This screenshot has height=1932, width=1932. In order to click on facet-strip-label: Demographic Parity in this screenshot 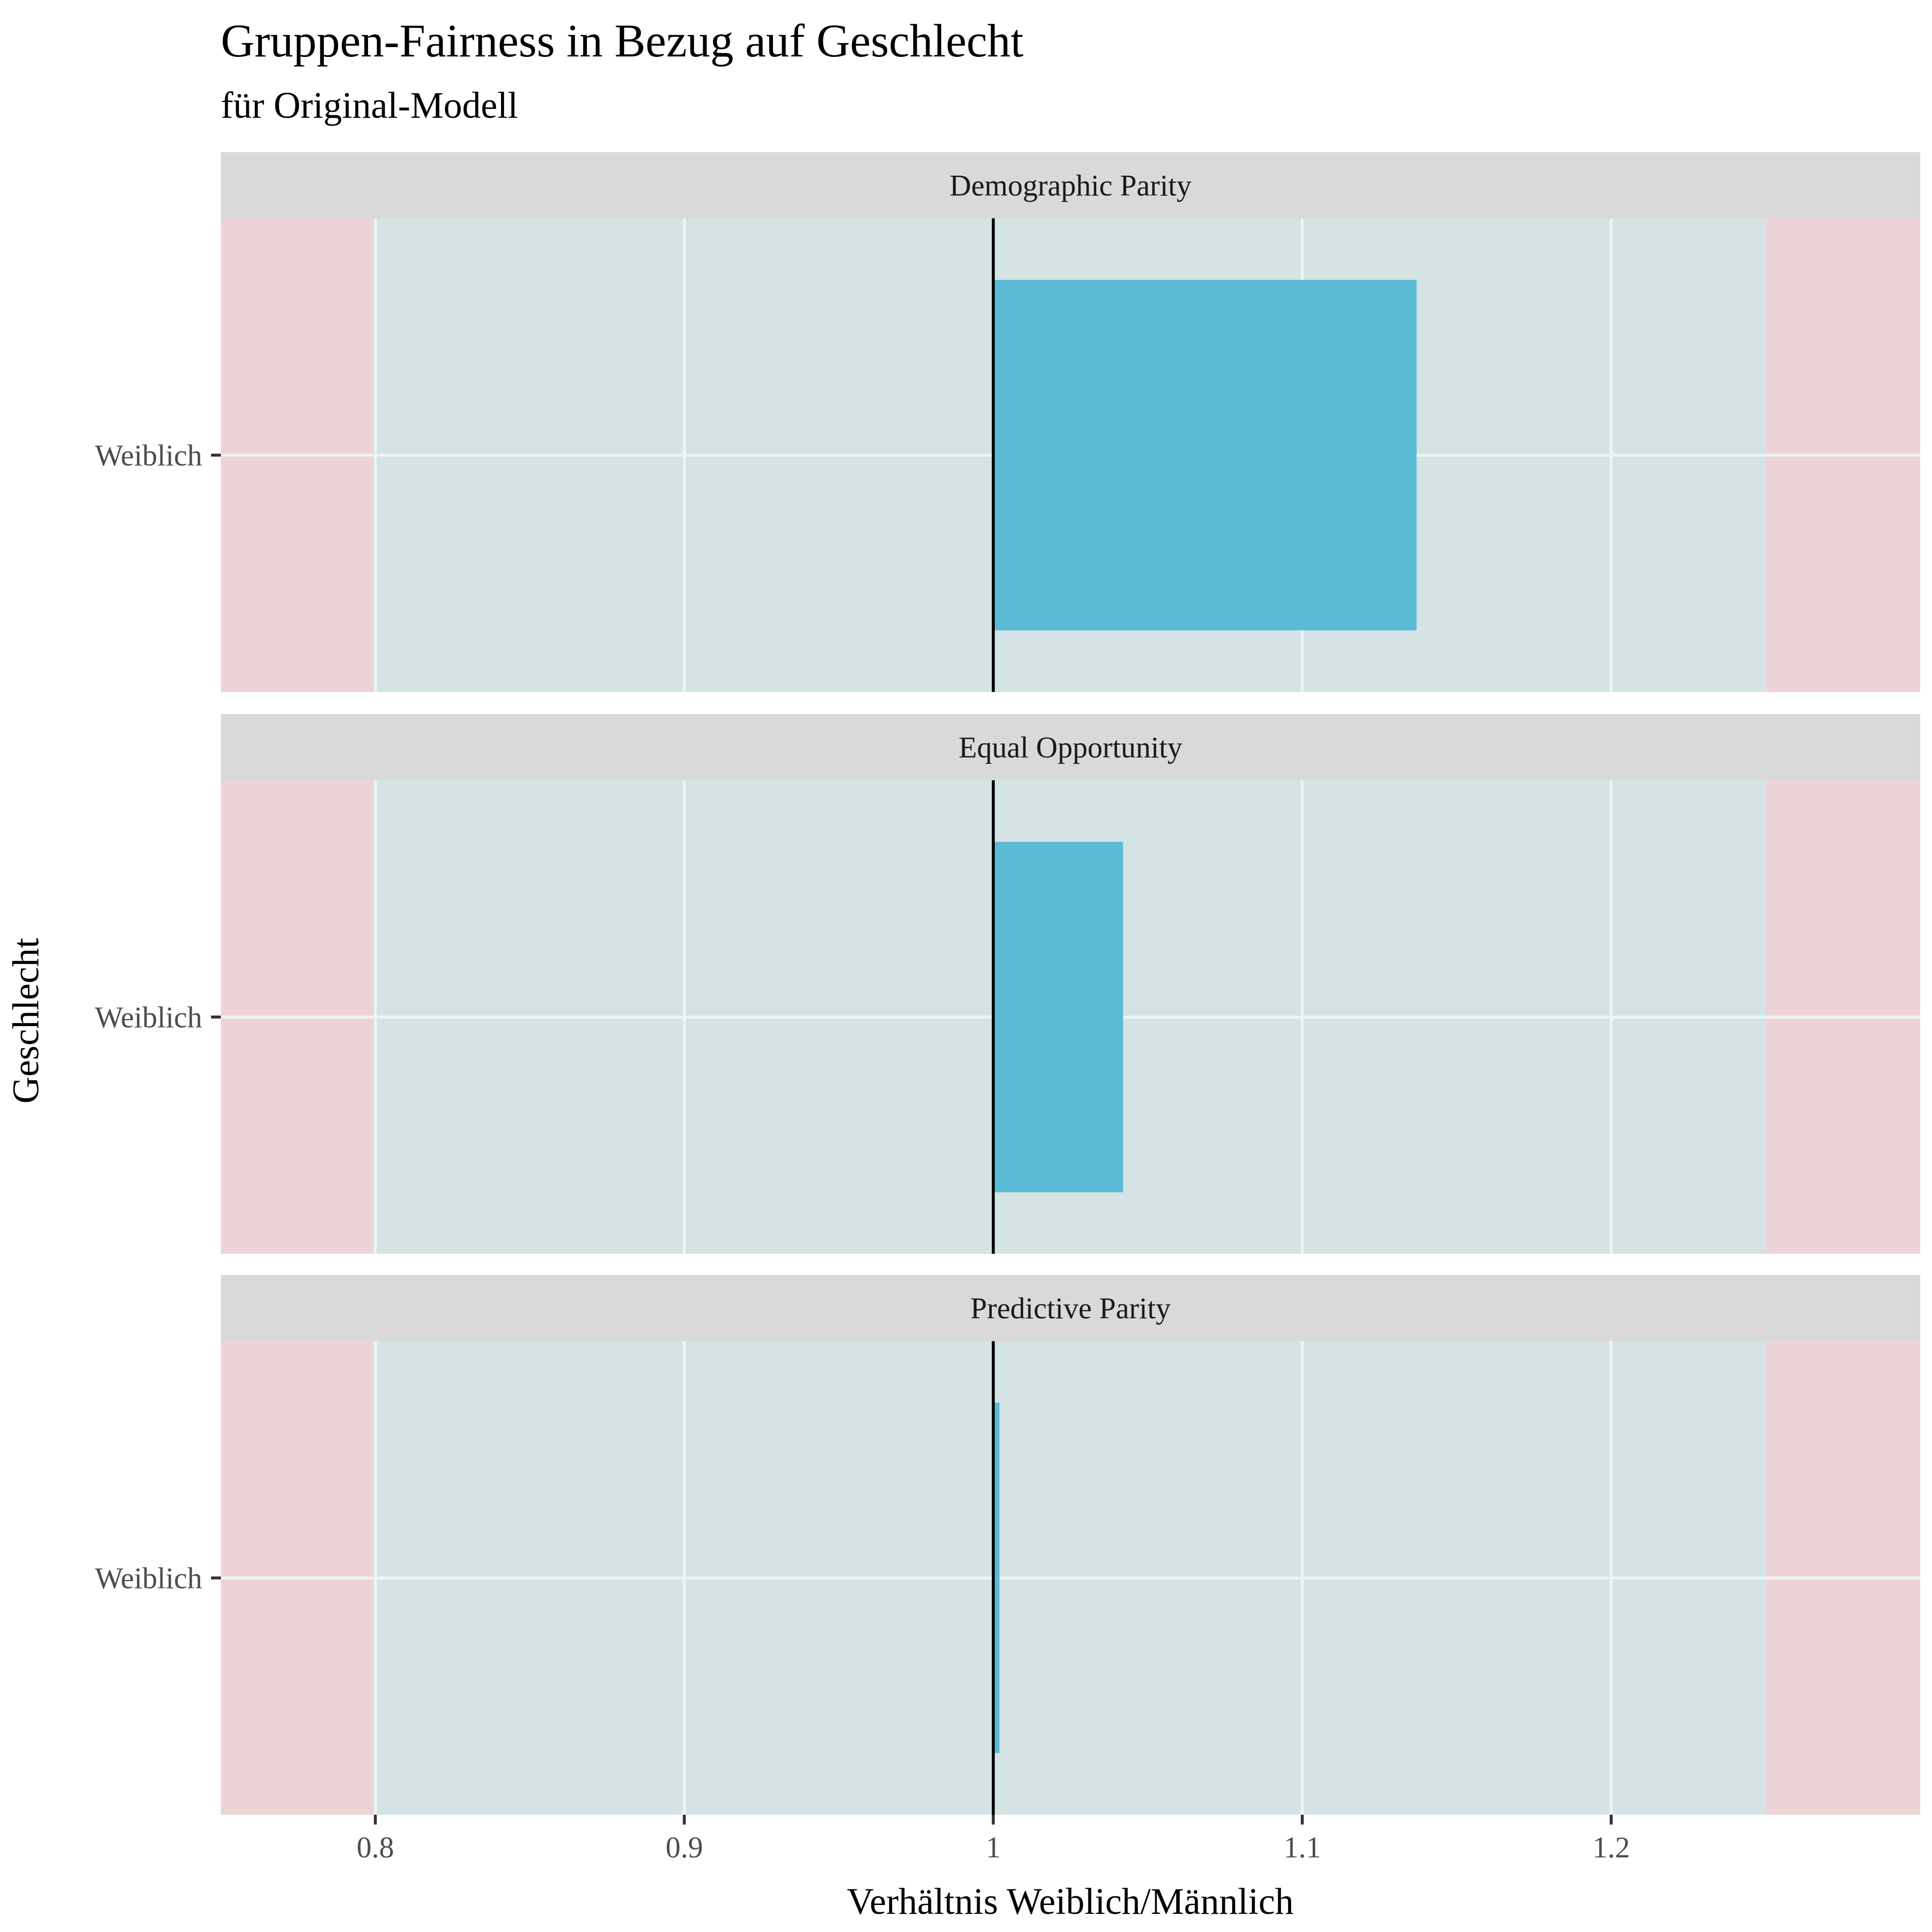, I will do `click(1070, 186)`.